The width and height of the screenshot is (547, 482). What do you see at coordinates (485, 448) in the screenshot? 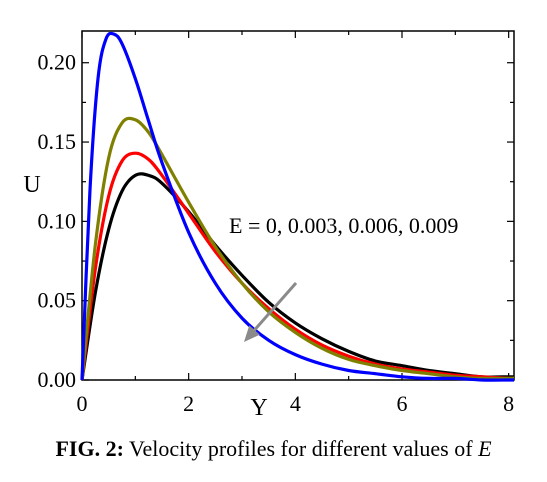
I see `caption-symbol: E` at bounding box center [485, 448].